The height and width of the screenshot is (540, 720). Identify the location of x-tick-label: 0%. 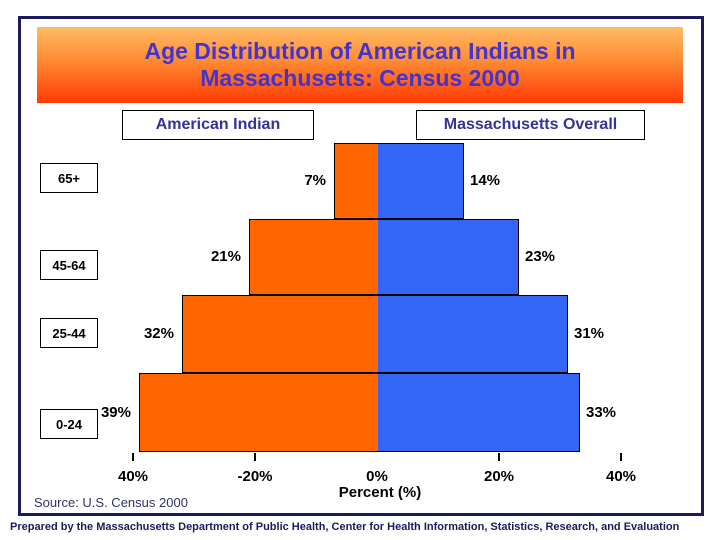
(377, 476).